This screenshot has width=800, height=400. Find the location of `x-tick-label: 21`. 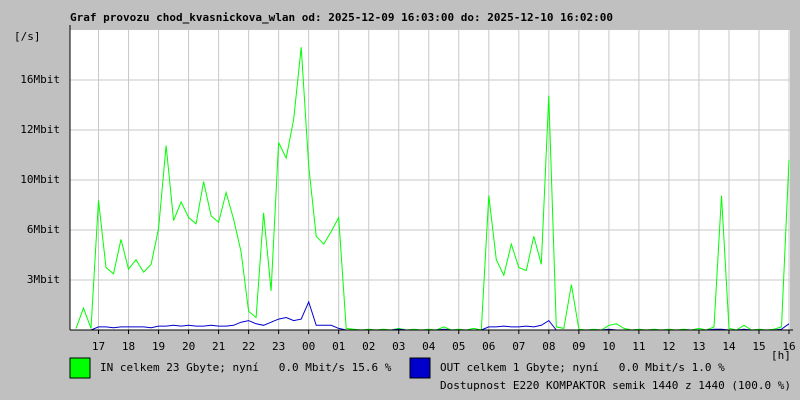

x-tick-label: 21 is located at coordinates (218, 346).